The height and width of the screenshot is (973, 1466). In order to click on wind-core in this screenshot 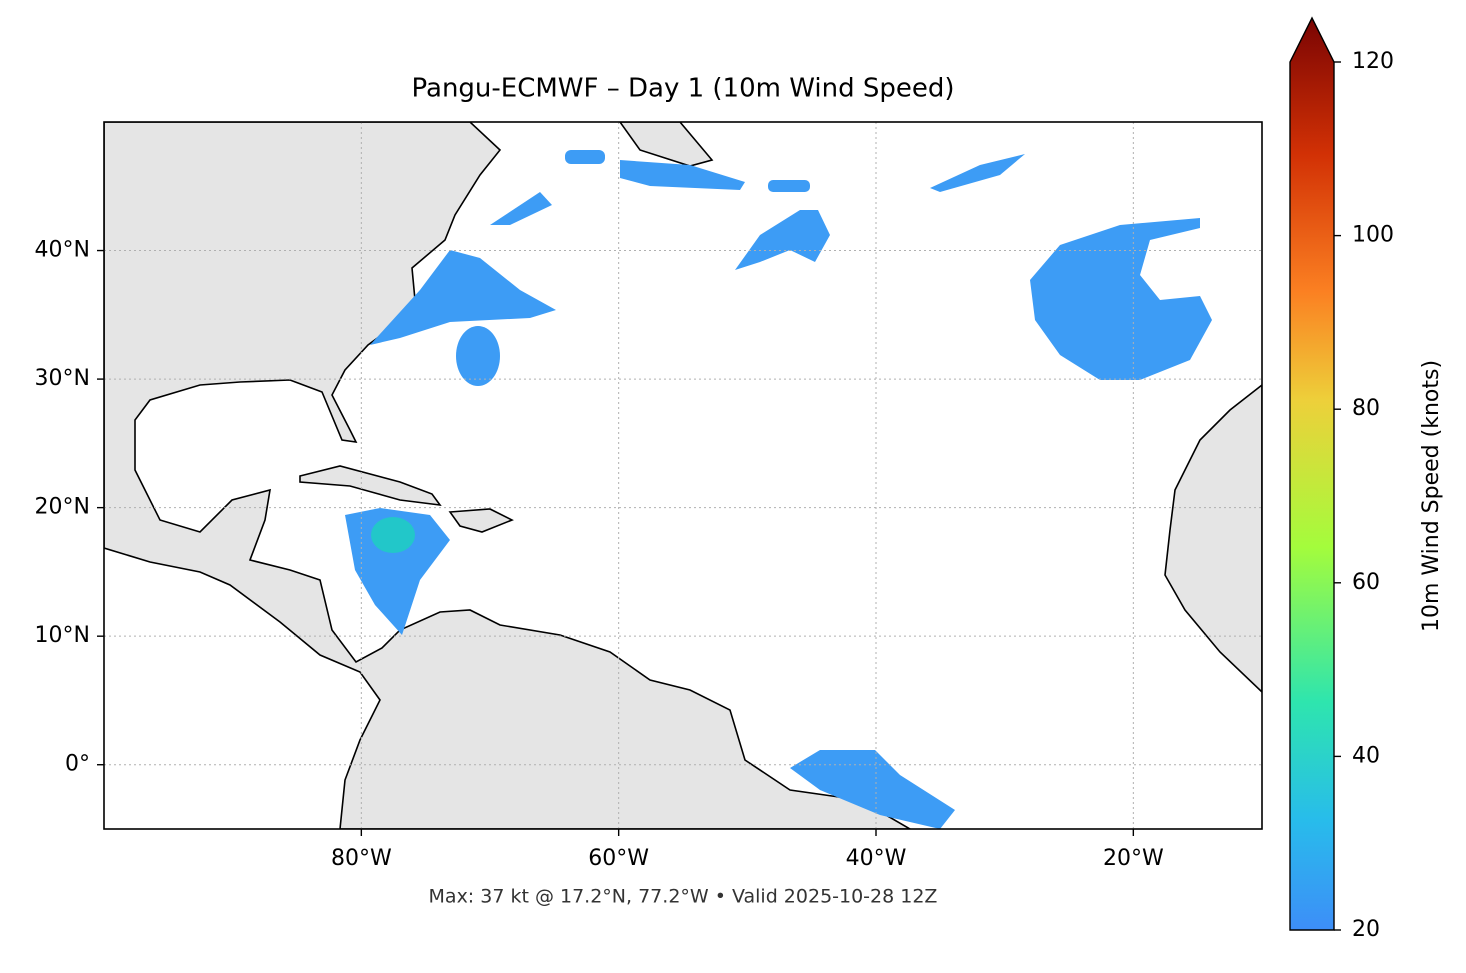, I will do `click(393, 535)`.